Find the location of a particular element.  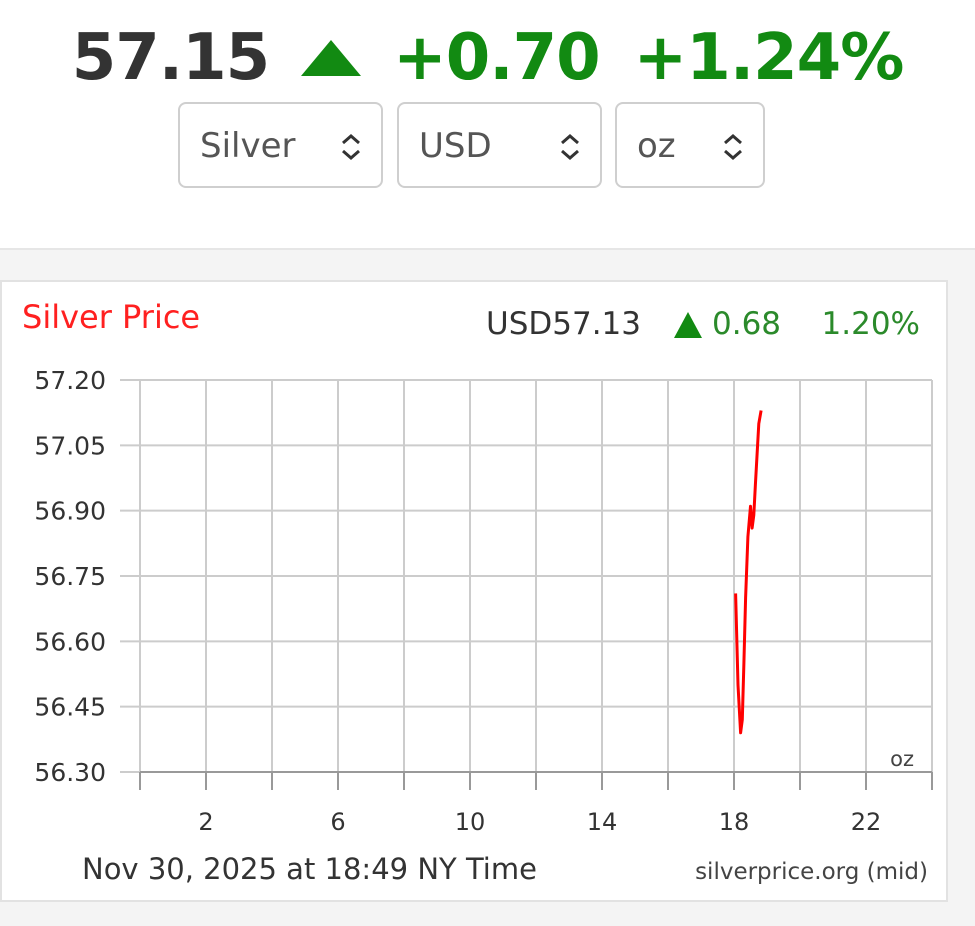

y-tick-label: 56.90 is located at coordinates (70, 511).